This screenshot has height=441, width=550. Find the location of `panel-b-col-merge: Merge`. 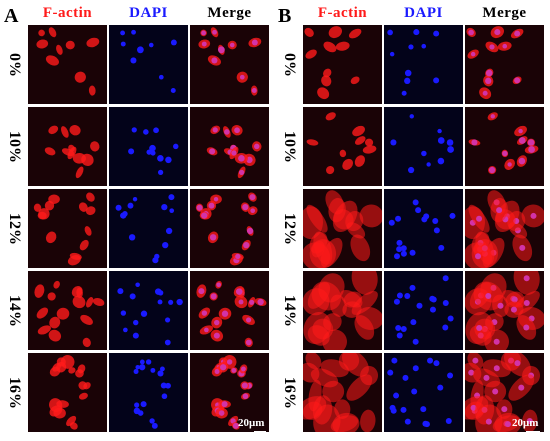

panel-b-col-merge: Merge is located at coordinates (504, 13).